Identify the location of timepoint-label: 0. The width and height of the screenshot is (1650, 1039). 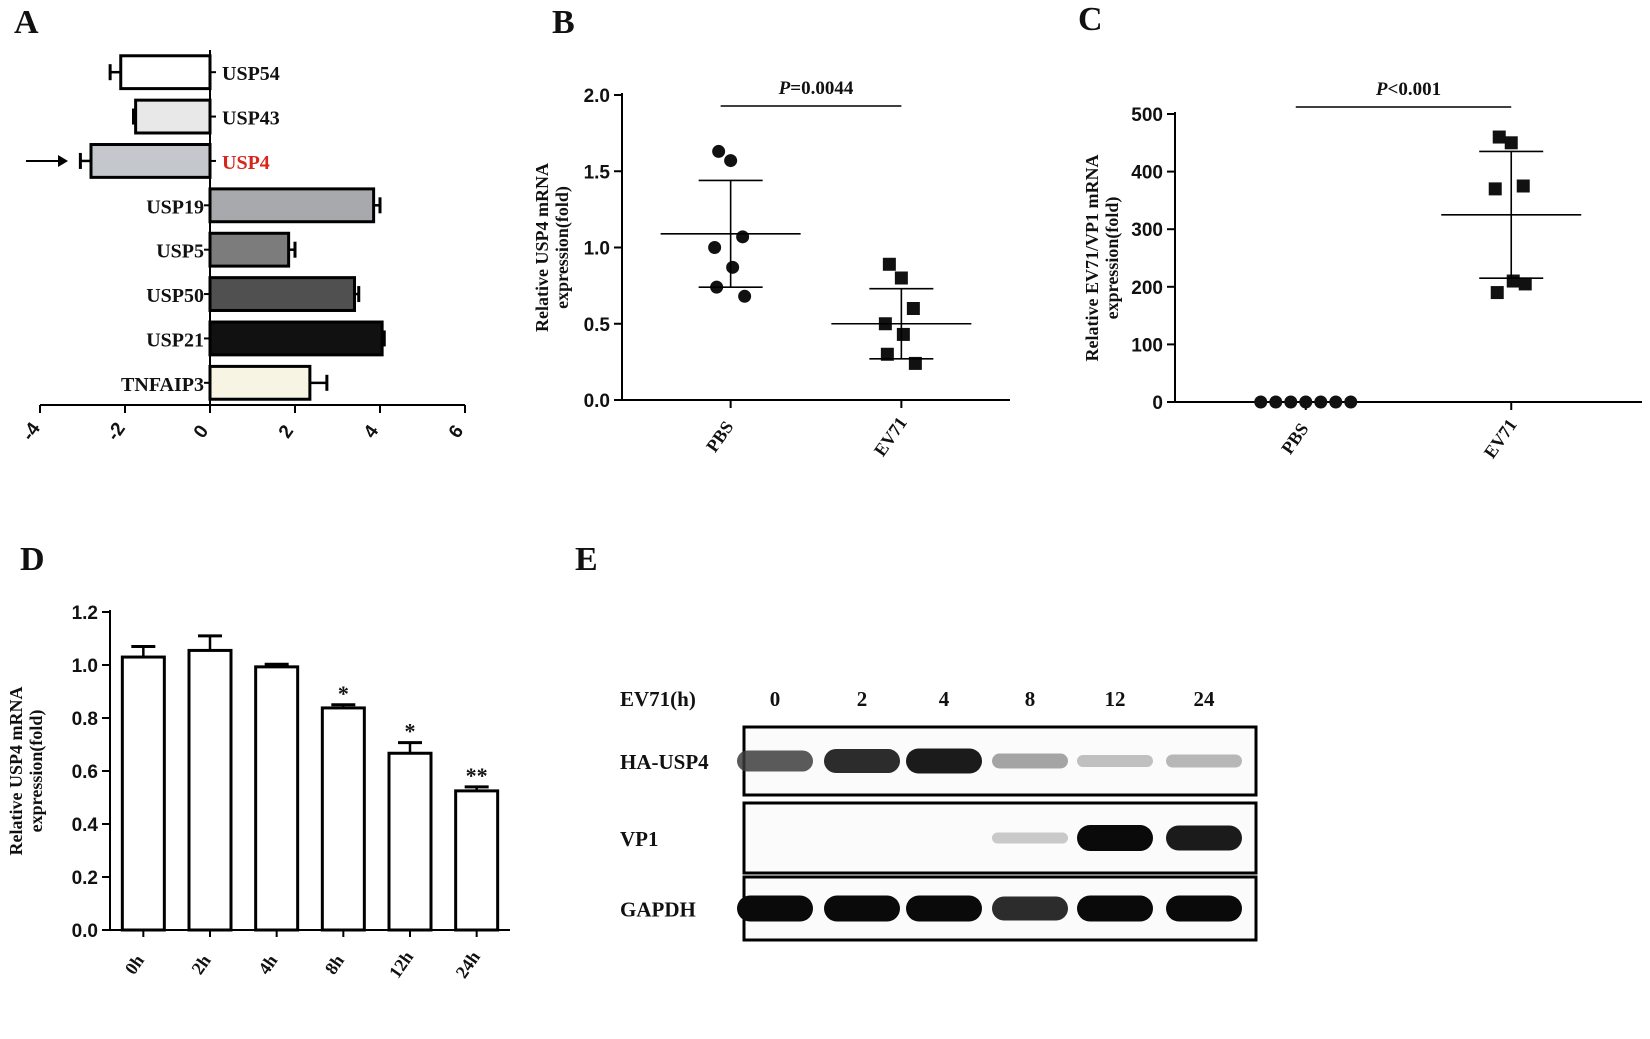
(775, 699).